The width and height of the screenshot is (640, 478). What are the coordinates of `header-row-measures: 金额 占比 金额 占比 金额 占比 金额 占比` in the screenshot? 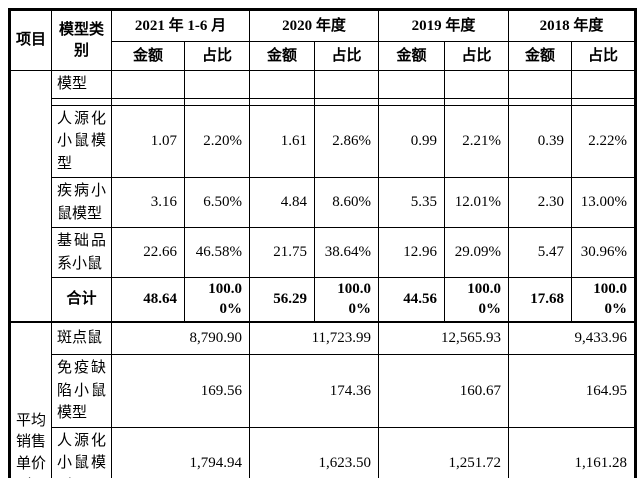 It's located at (323, 56).